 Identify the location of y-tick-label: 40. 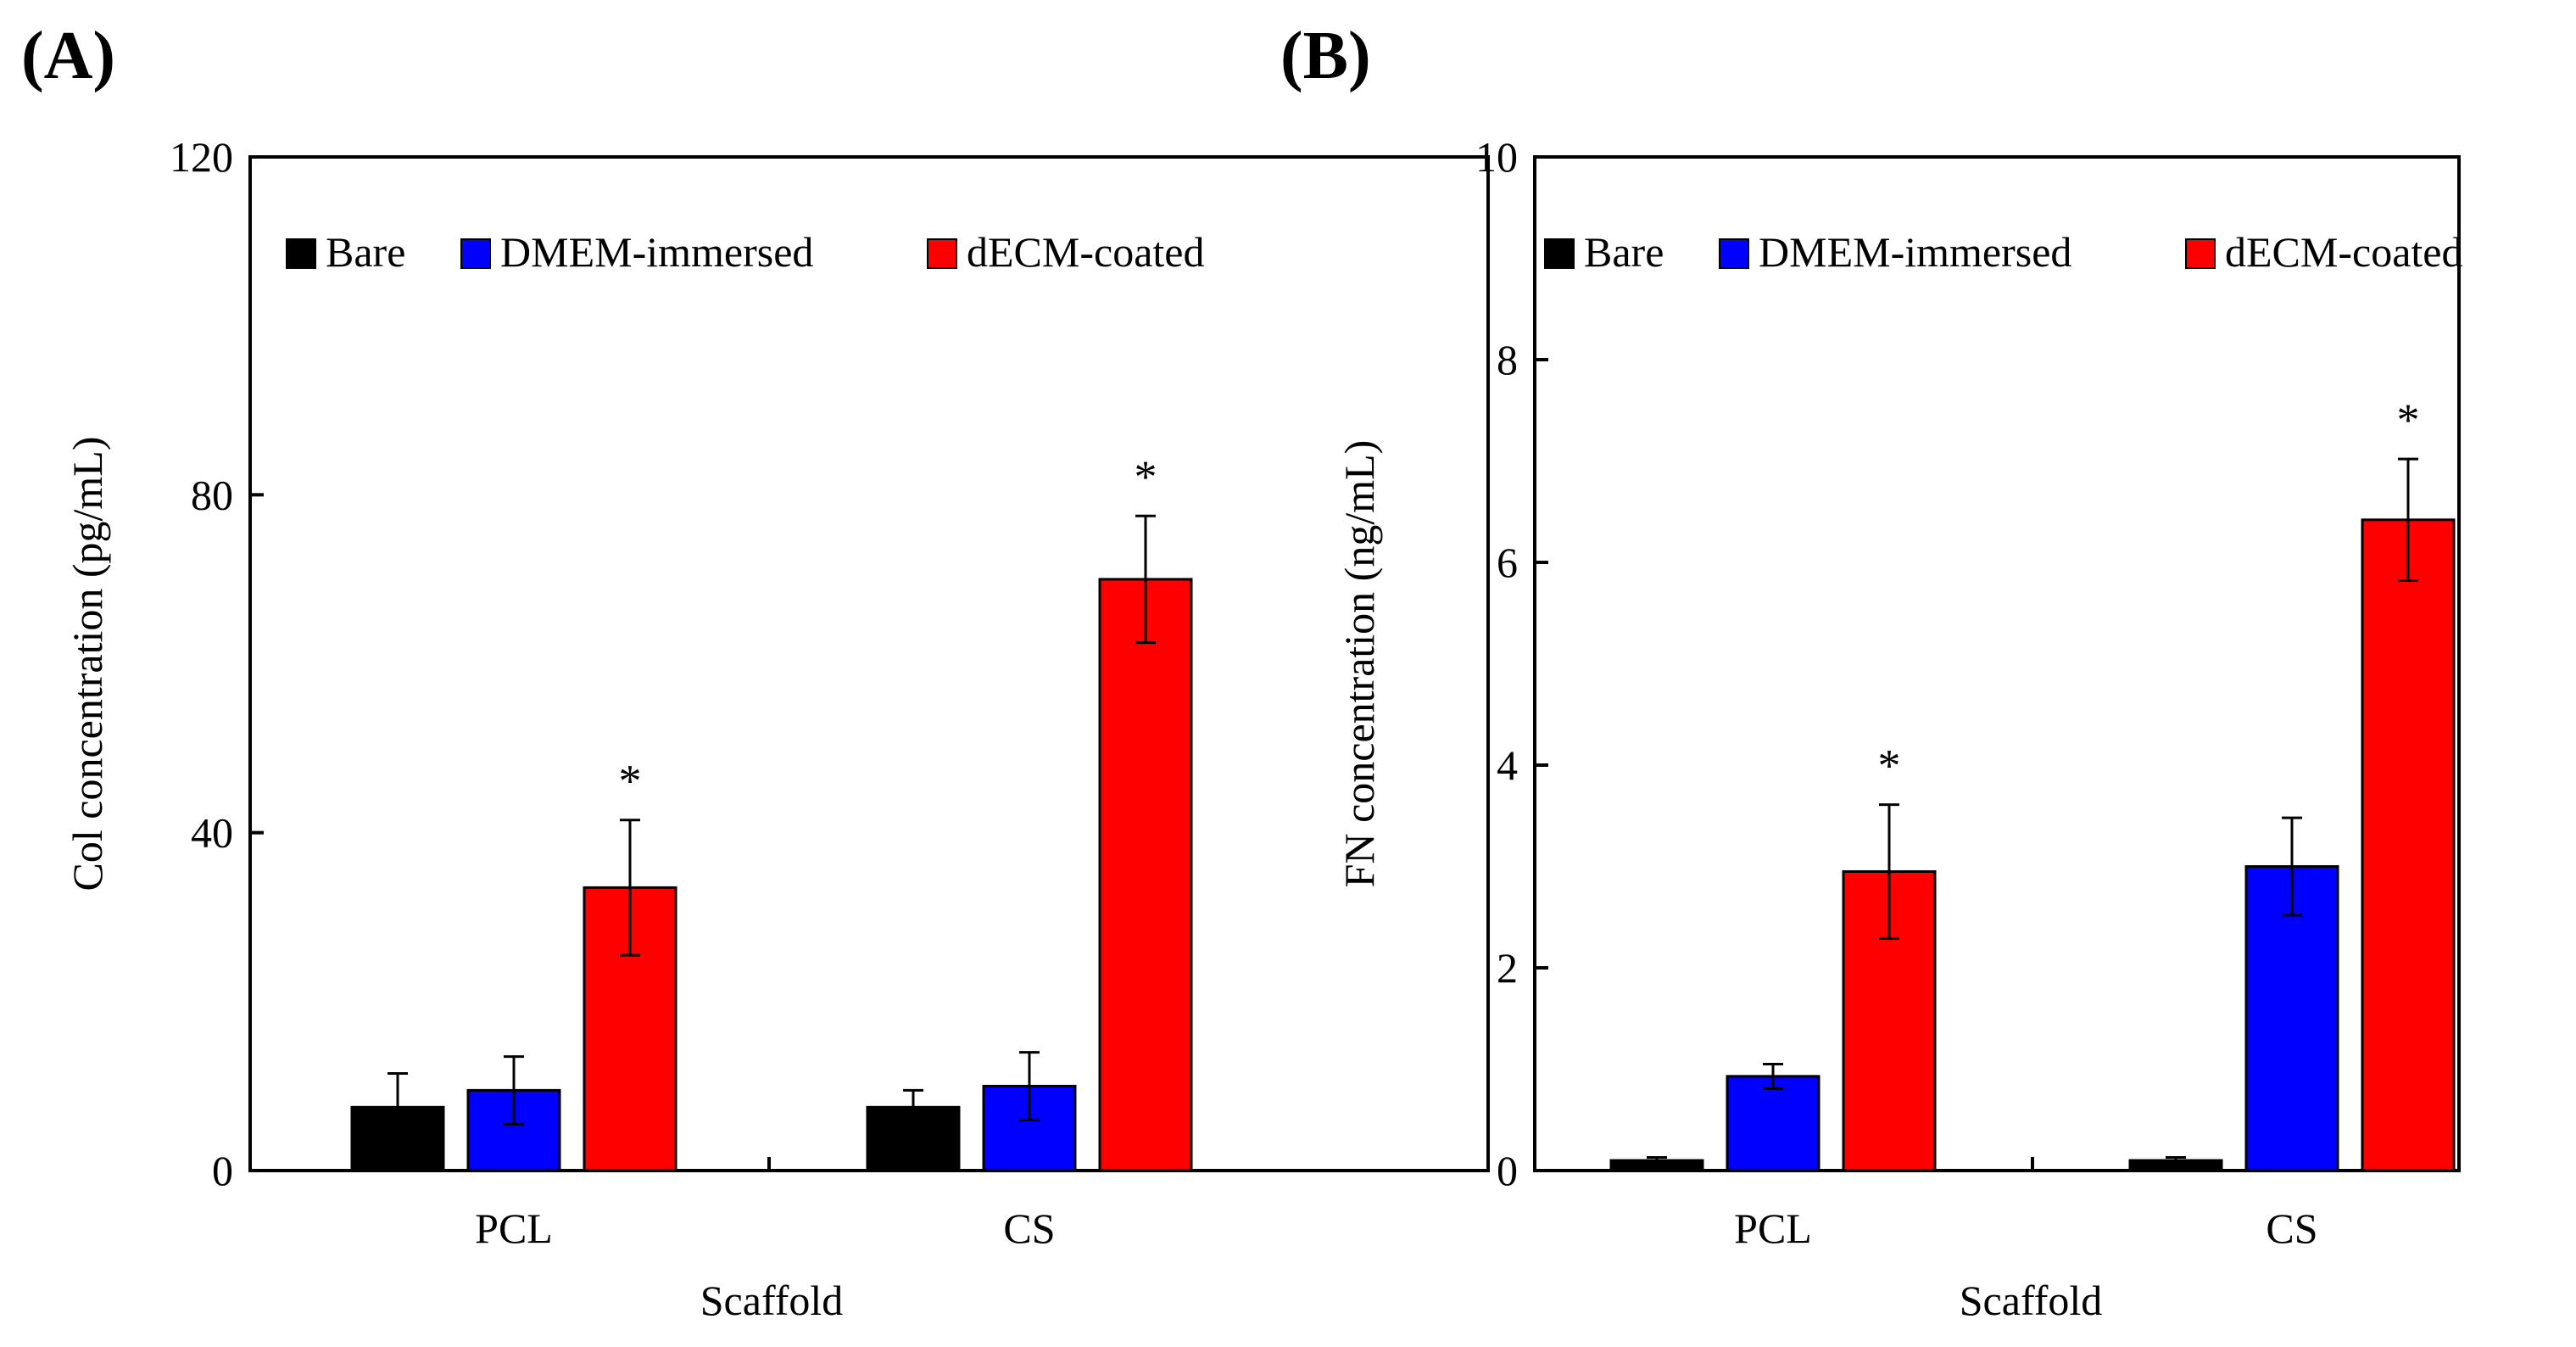
(212, 833).